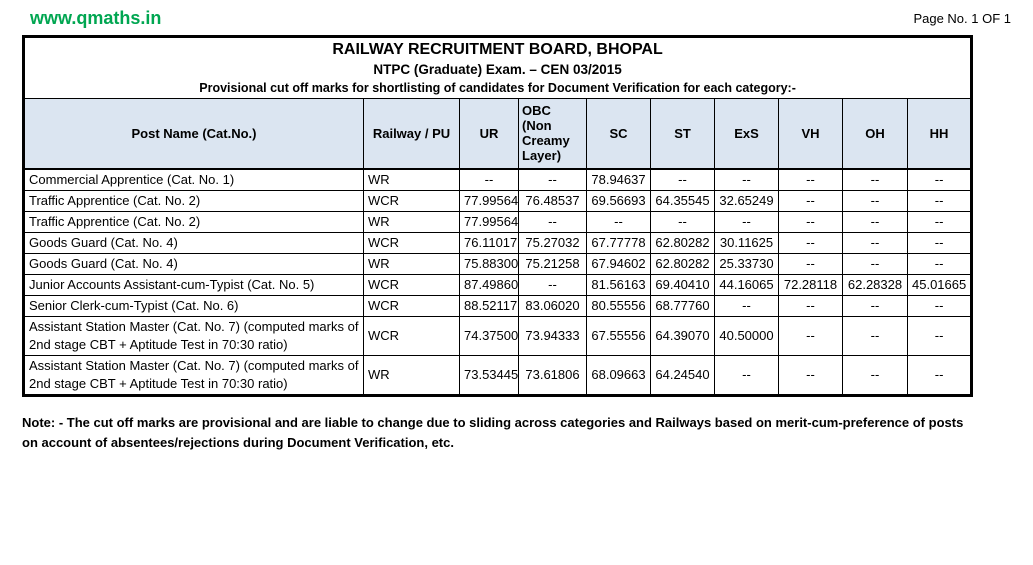 The image size is (1033, 565). I want to click on table-subtitle: NTPC (Graduate) Exam. – CEN 03/2015, so click(497, 69).